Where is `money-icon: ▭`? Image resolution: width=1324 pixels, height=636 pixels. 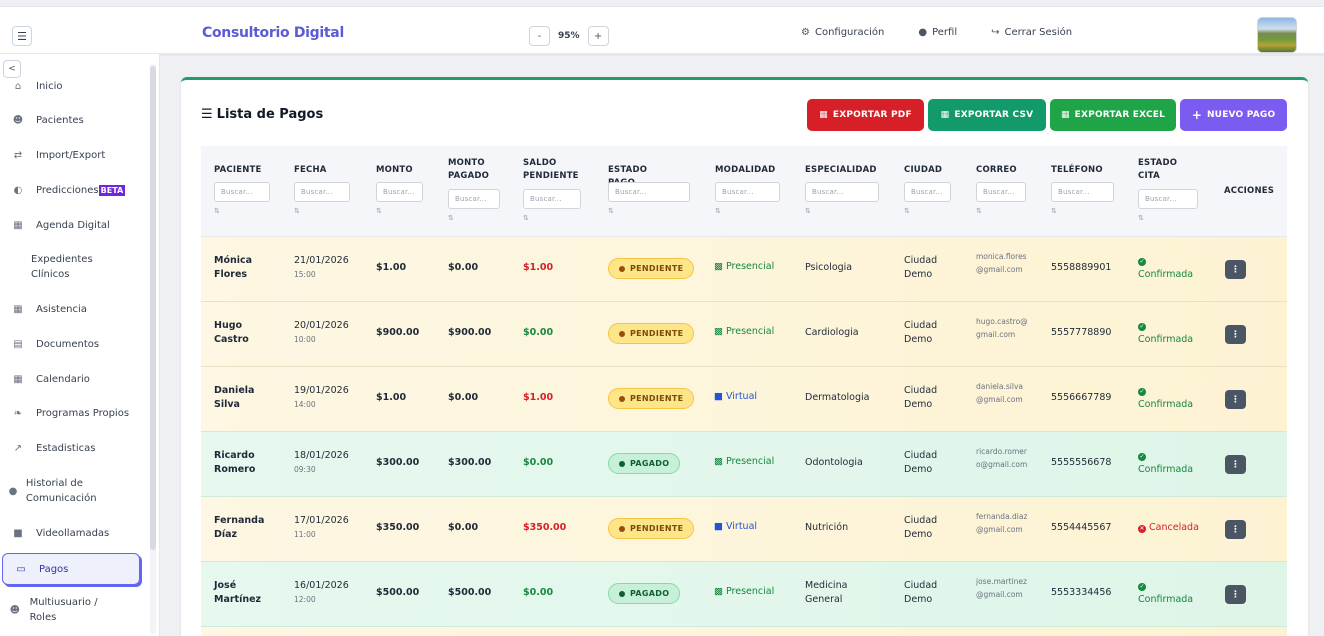 money-icon: ▭ is located at coordinates (21, 569).